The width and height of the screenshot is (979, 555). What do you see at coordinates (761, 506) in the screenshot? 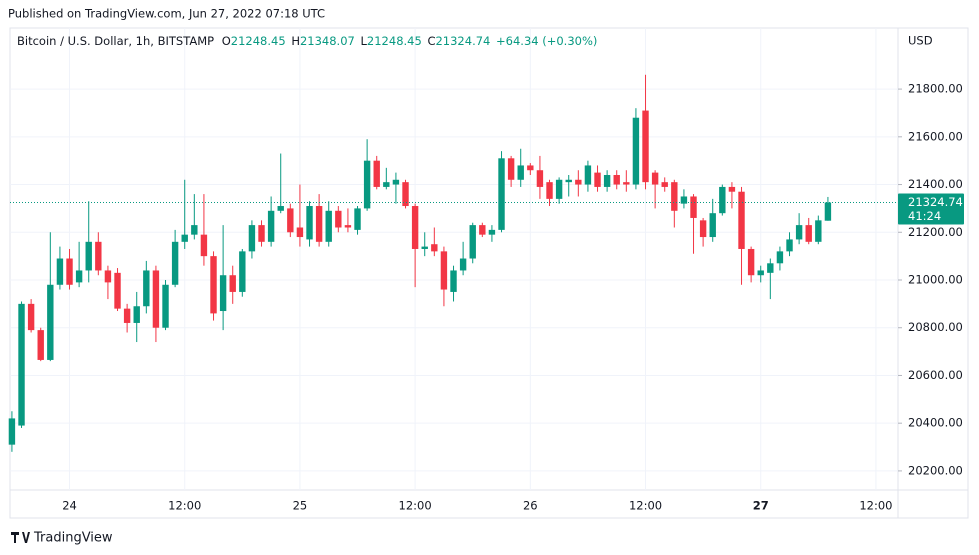
I see `x-tick-label: 27` at bounding box center [761, 506].